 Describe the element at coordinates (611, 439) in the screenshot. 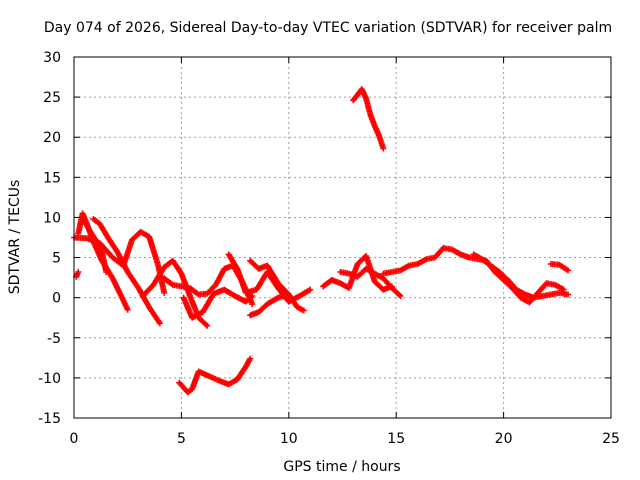

I see `x-tick-label: 25` at that location.